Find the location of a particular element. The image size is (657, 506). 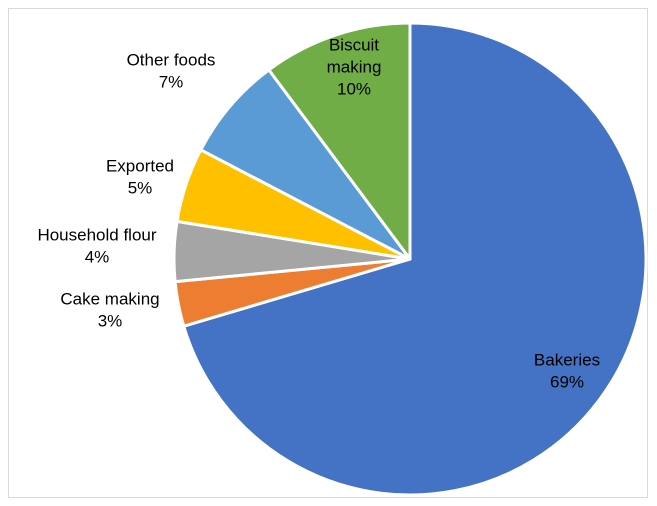

slice-label-cake-making: Cake making 3% is located at coordinates (109, 309).